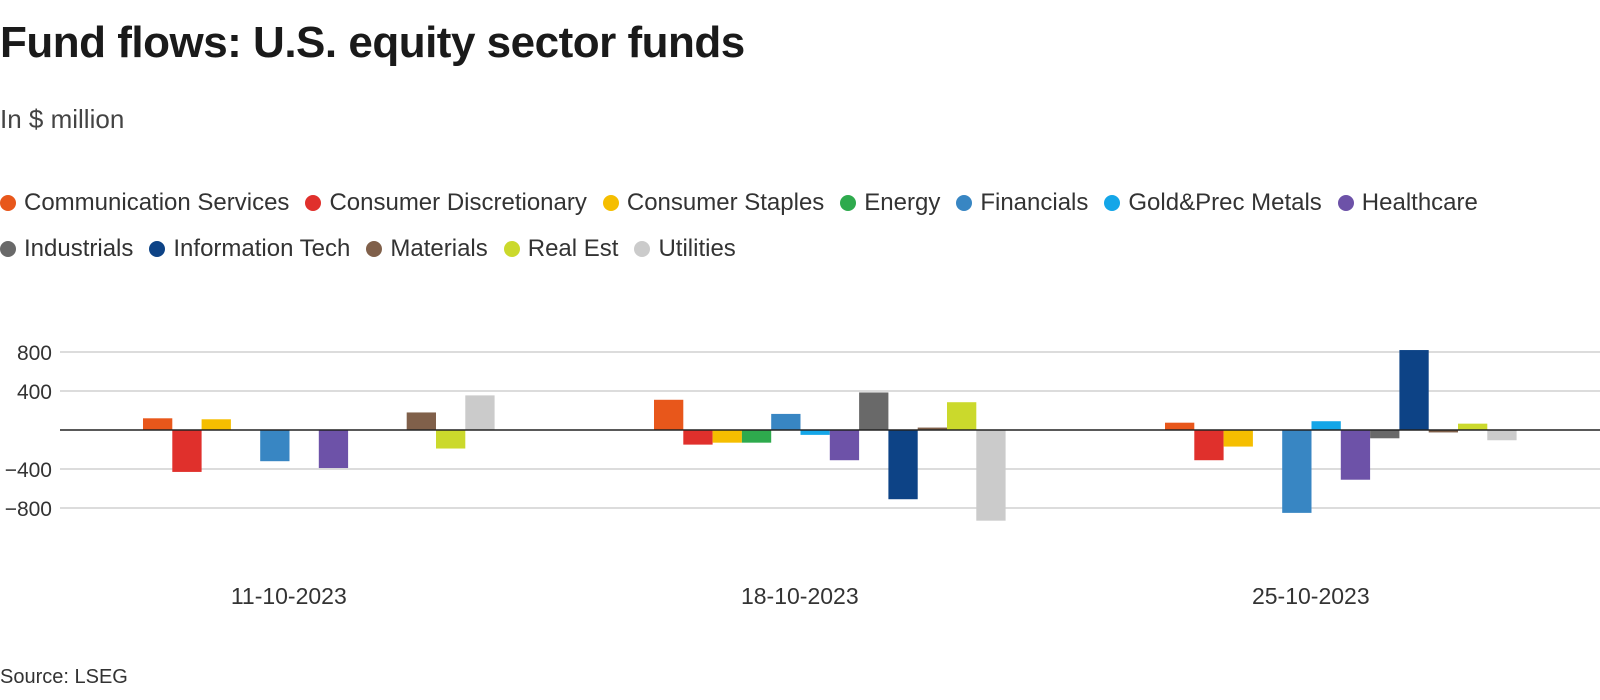 This screenshot has height=700, width=1600. I want to click on bar-utilities-18-10-2023, so click(991, 475).